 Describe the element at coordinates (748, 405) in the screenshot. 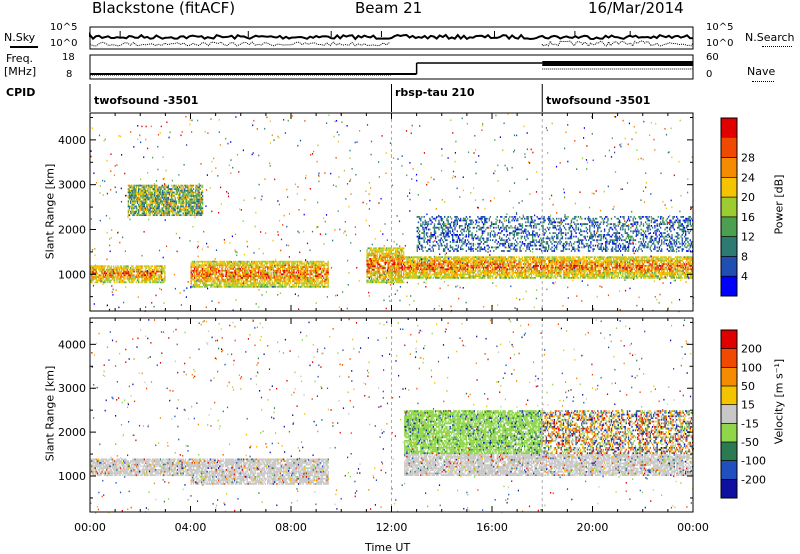

I see `velocity-colorbar-tick-label: 15` at that location.